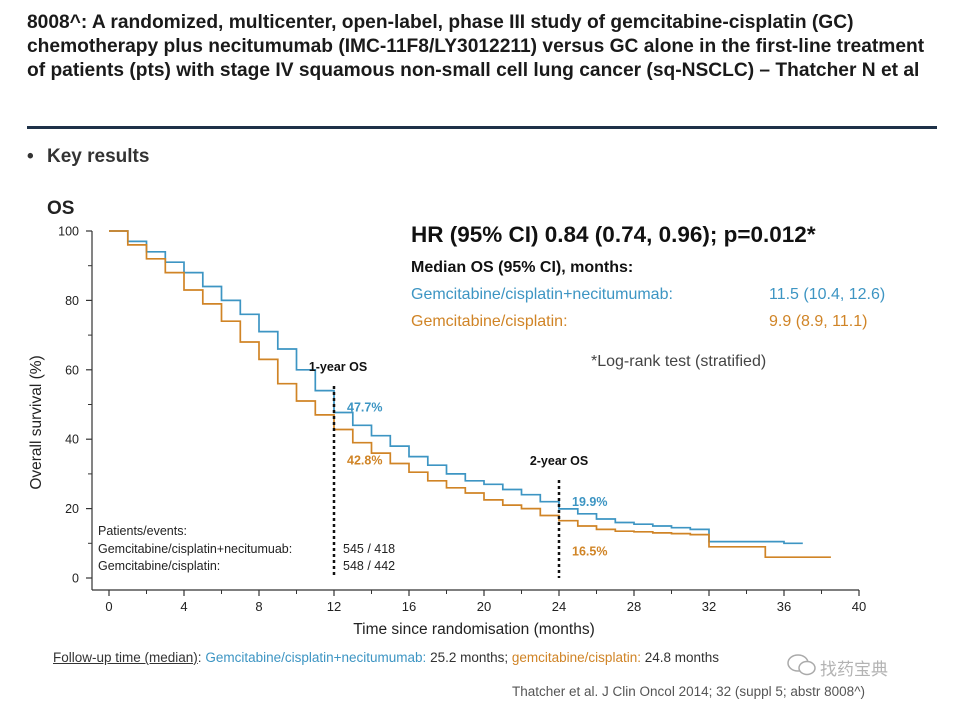 Image resolution: width=955 pixels, height=720 pixels. Describe the element at coordinates (142, 531) in the screenshot. I see `patients-heading: Patients/events:` at that location.